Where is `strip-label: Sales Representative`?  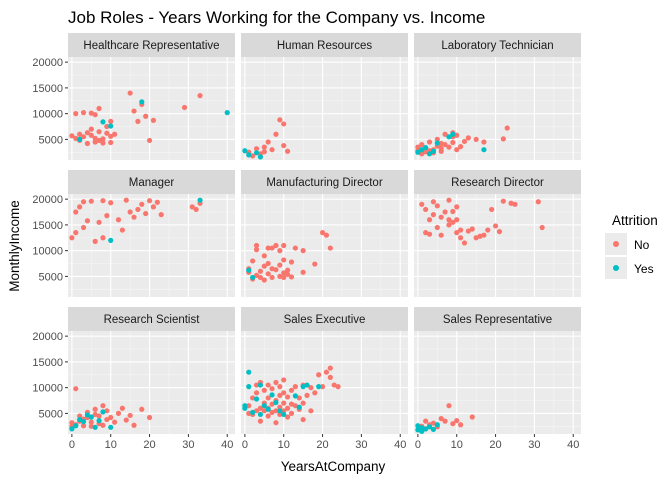 strip-label: Sales Representative is located at coordinates (497, 320).